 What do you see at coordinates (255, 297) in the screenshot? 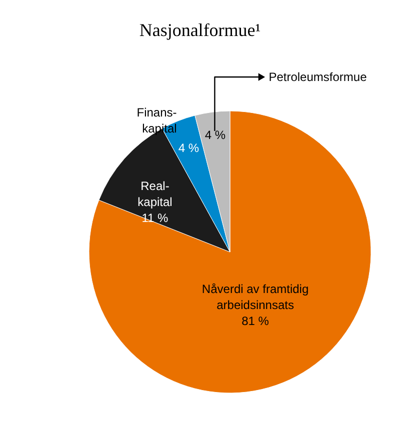
I see `slice-label: Nåverdi av framtidig arbeidsinnsats` at bounding box center [255, 297].